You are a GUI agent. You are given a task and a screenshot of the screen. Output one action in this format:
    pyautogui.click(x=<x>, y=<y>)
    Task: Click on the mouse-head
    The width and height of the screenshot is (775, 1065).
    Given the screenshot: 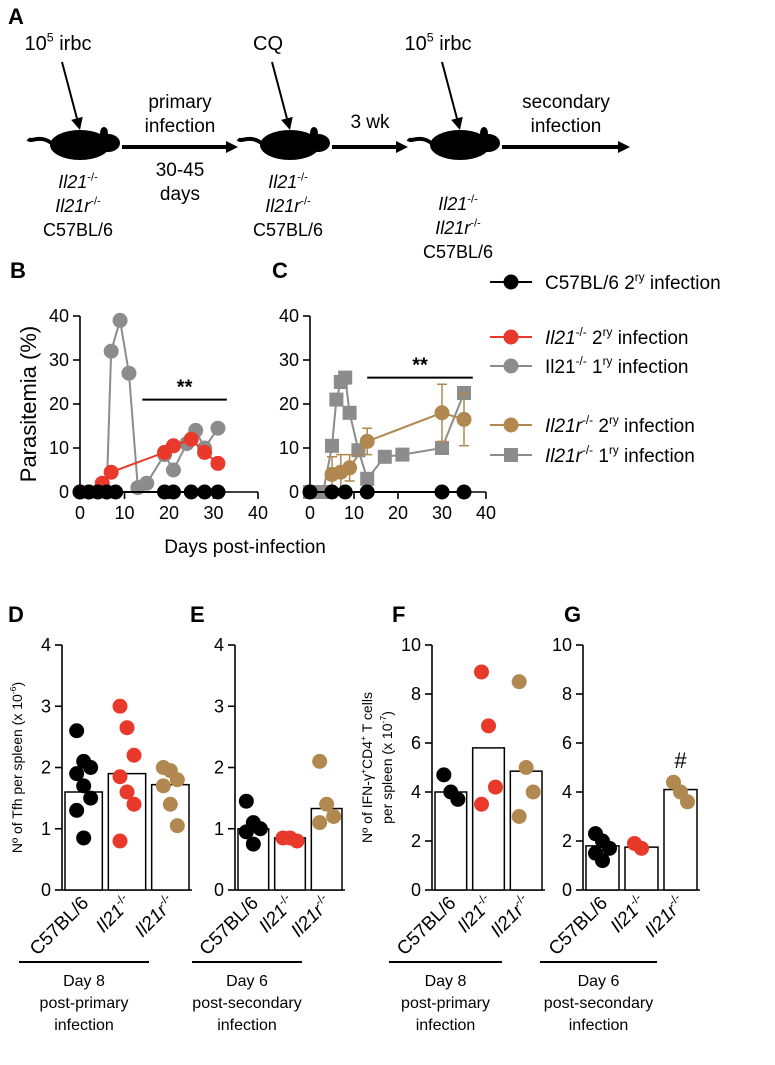 What is the action you would take?
    pyautogui.click(x=318, y=143)
    